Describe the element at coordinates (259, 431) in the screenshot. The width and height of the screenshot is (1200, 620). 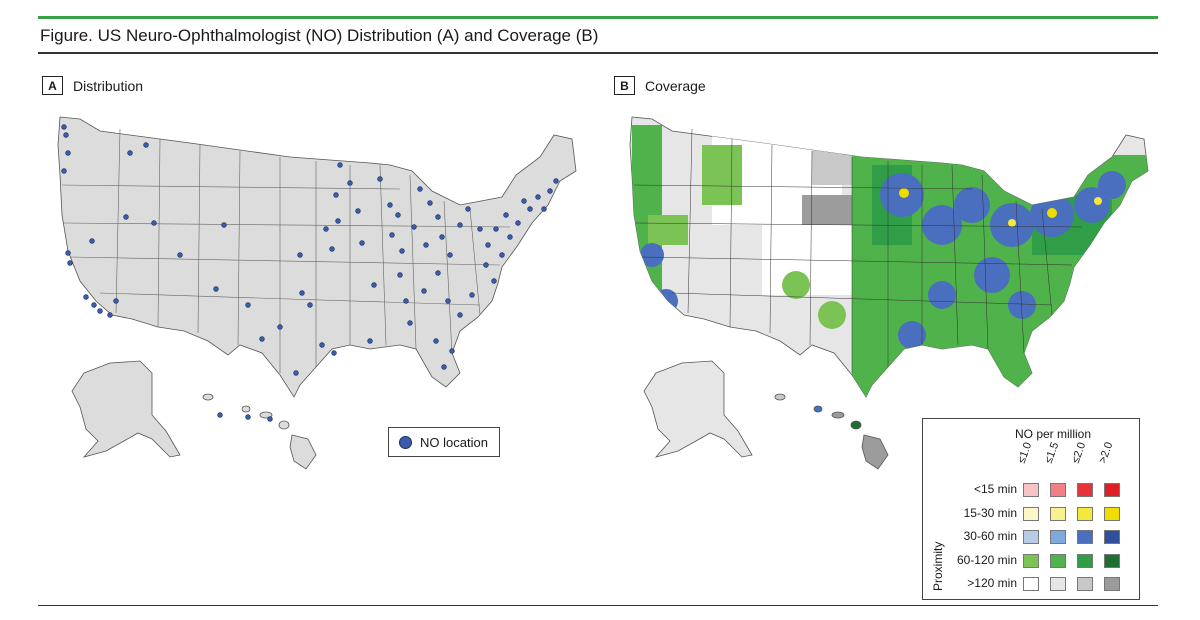
I see `hawaii-shape` at that location.